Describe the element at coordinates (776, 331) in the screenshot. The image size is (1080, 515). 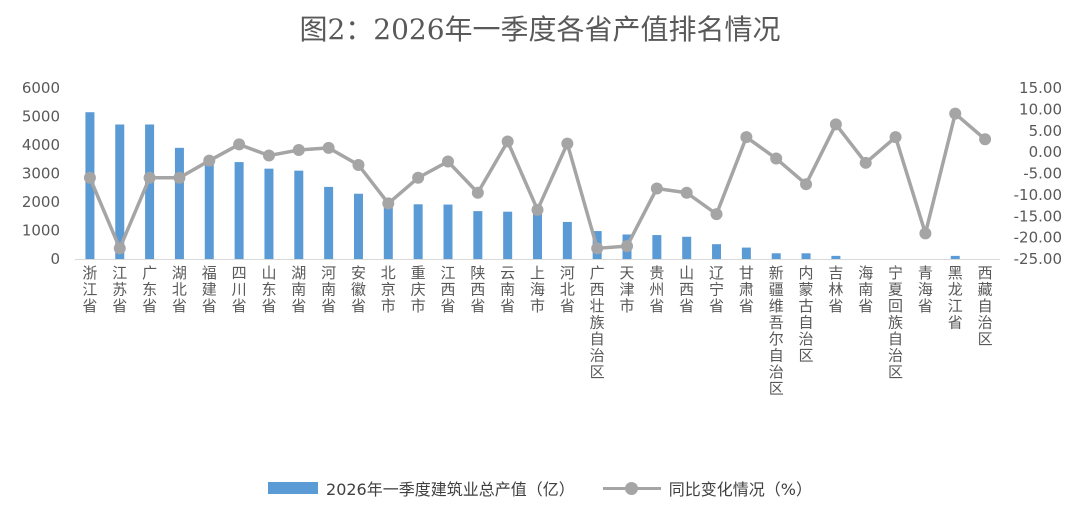
I see `x-category-label: 新疆维吾尔自治区` at that location.